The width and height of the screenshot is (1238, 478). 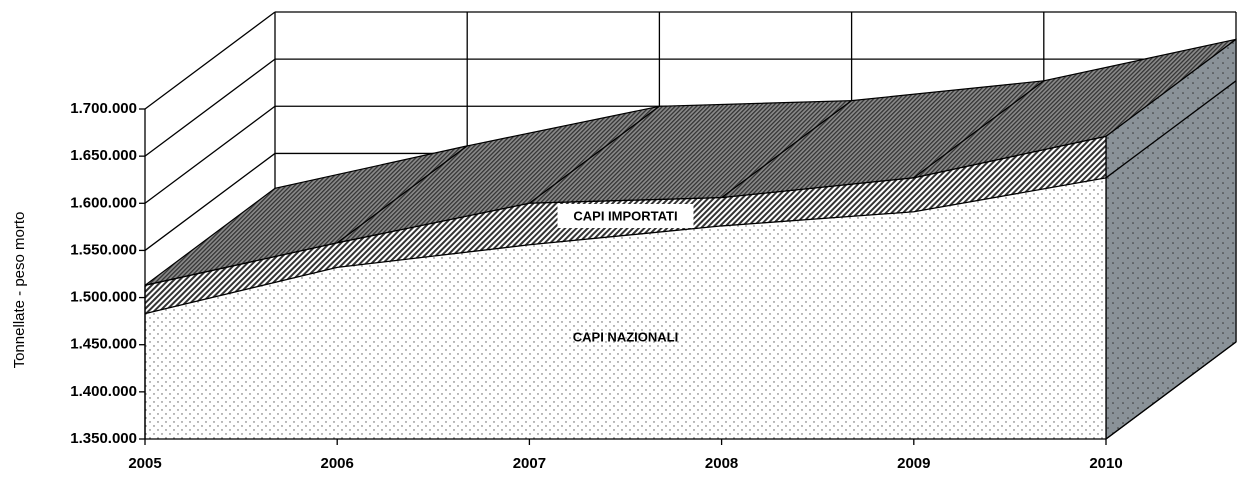 I want to click on y-axis-title: Tonnellate - peso morto, so click(x=19, y=290).